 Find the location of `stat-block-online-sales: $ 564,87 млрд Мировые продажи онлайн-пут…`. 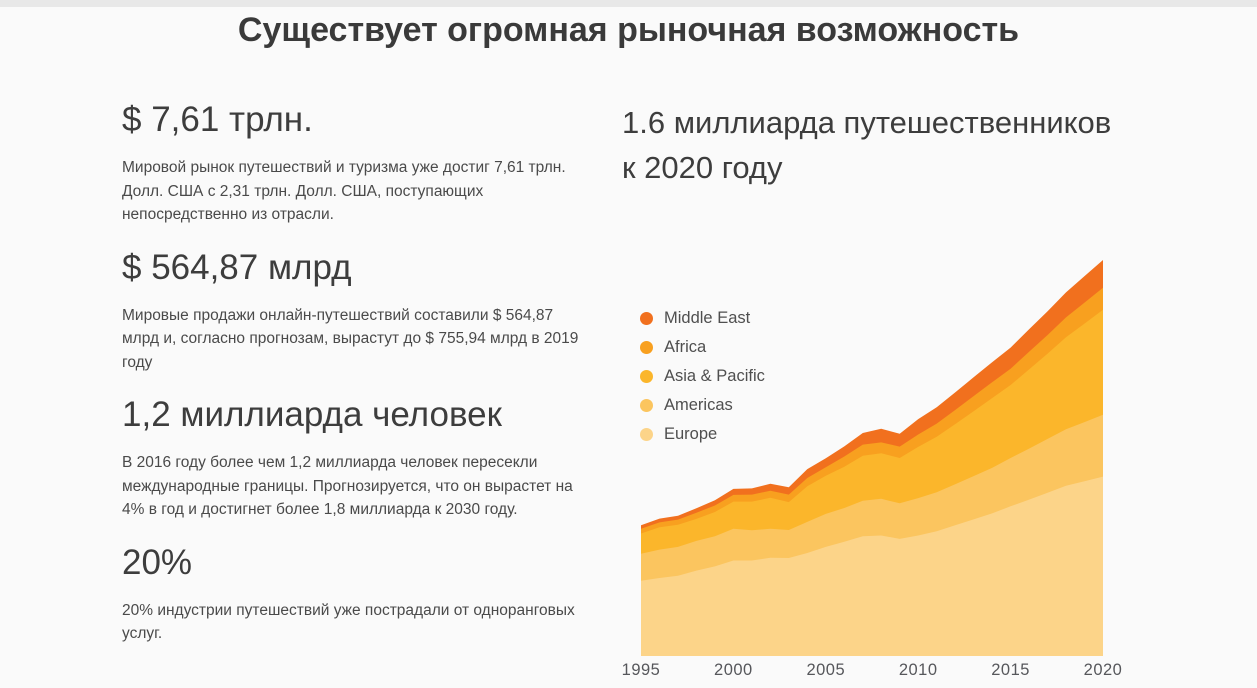

stat-block-online-sales: $ 564,87 млрд Мировые продажи онлайн-пут… is located at coordinates (358, 311).